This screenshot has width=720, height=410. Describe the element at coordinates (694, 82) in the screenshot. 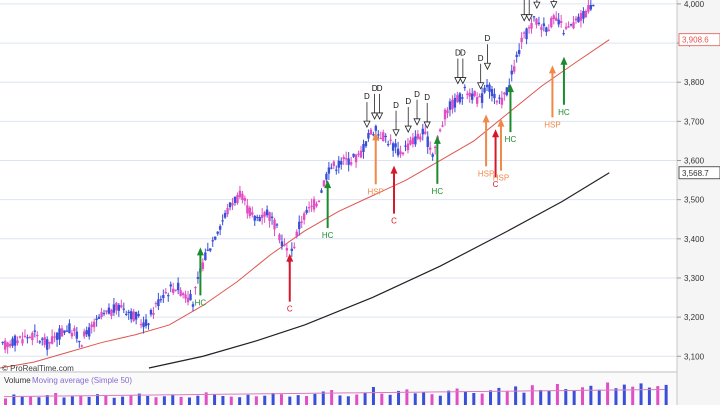

I see `y-tick-label: 3,800` at that location.